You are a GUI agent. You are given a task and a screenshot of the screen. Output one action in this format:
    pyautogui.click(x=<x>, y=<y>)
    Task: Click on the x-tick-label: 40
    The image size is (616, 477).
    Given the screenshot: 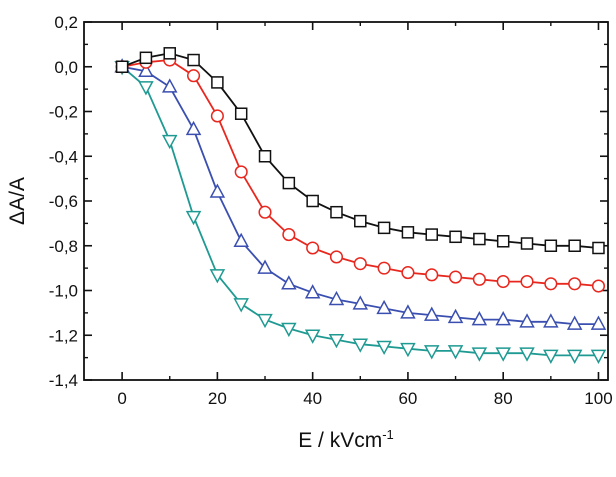 What is the action you would take?
    pyautogui.click(x=312, y=398)
    